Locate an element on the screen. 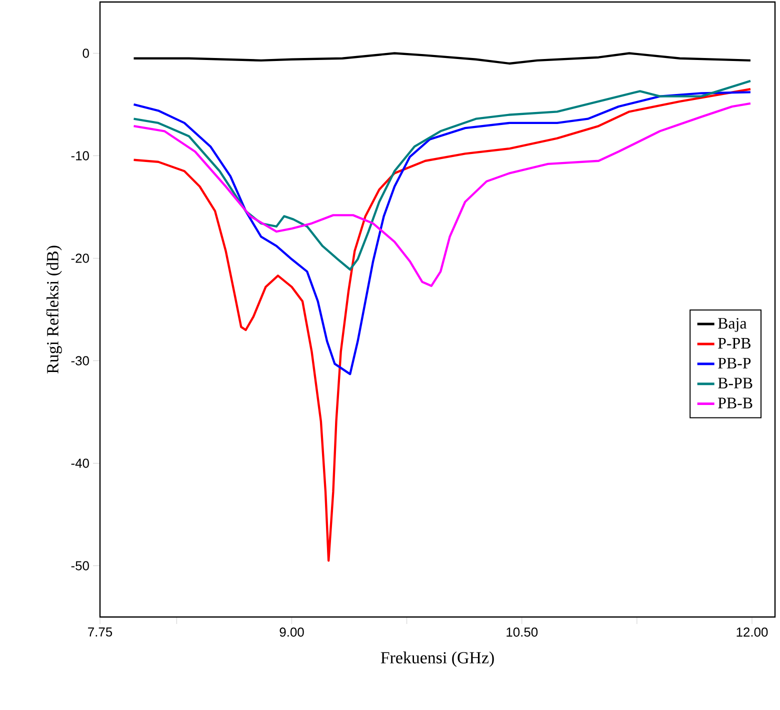 The width and height of the screenshot is (780, 710). legend-label: B-PB is located at coordinates (735, 383).